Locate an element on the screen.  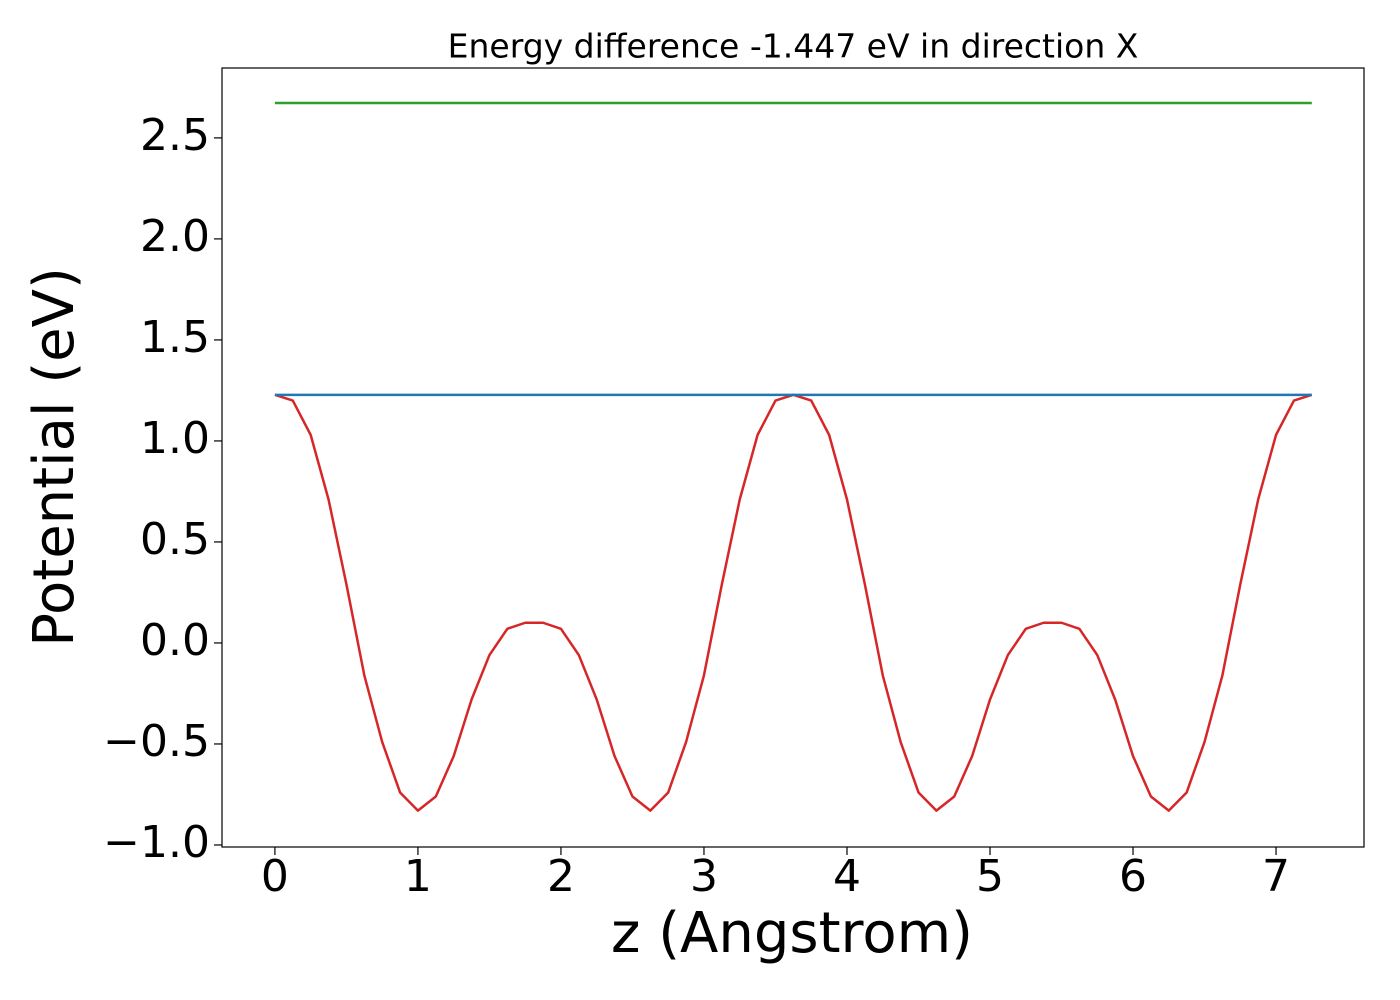
x-tick-label: 3 is located at coordinates (704, 876).